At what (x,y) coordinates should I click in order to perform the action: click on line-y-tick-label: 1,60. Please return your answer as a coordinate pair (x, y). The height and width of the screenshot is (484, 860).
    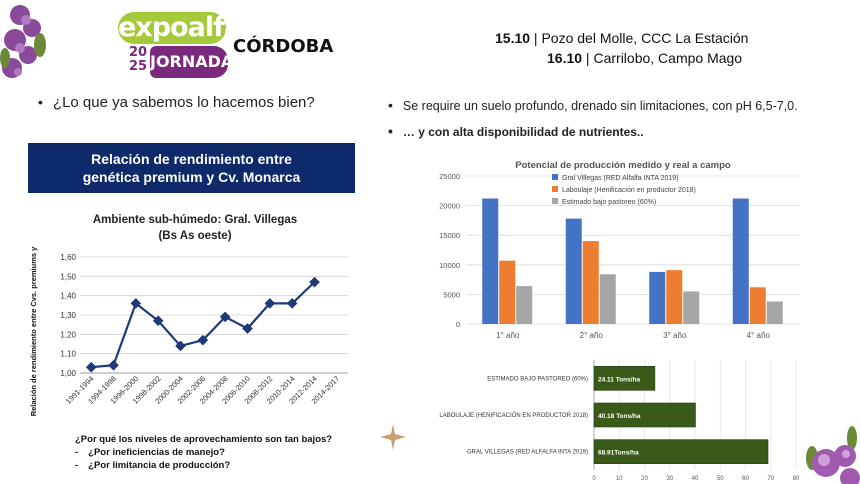
    Looking at the image, I should click on (68, 257).